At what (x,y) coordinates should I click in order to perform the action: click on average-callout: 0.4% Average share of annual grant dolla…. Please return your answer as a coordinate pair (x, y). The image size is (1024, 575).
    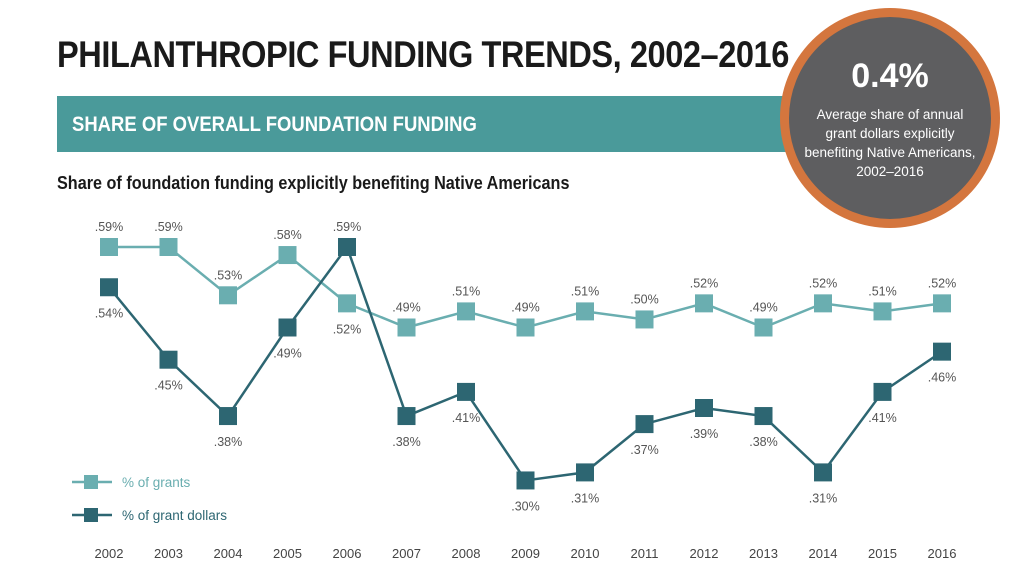
    Looking at the image, I should click on (890, 118).